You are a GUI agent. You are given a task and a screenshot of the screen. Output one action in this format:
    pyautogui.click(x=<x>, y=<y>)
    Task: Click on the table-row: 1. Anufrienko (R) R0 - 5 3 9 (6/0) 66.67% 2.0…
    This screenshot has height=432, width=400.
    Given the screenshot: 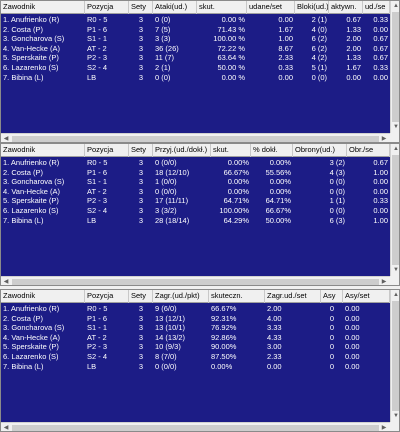 What is the action you would take?
    pyautogui.click(x=195, y=309)
    